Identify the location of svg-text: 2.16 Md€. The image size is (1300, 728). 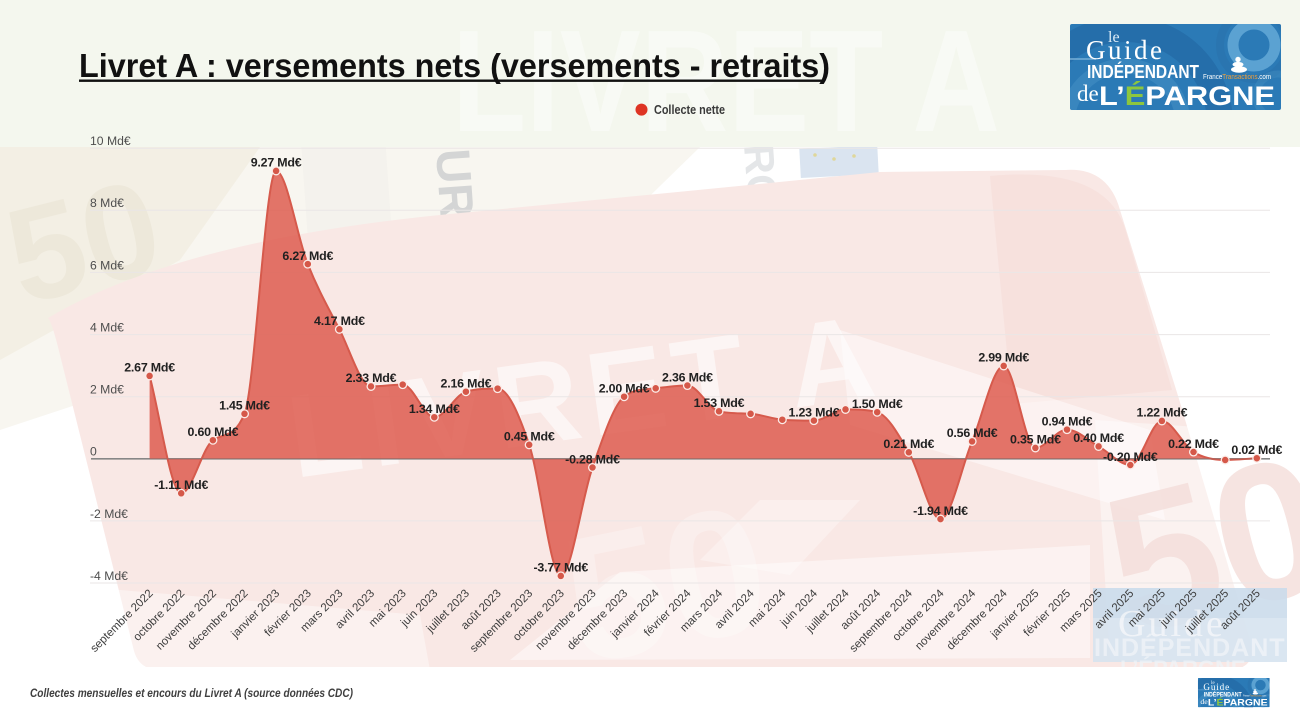
(466, 384).